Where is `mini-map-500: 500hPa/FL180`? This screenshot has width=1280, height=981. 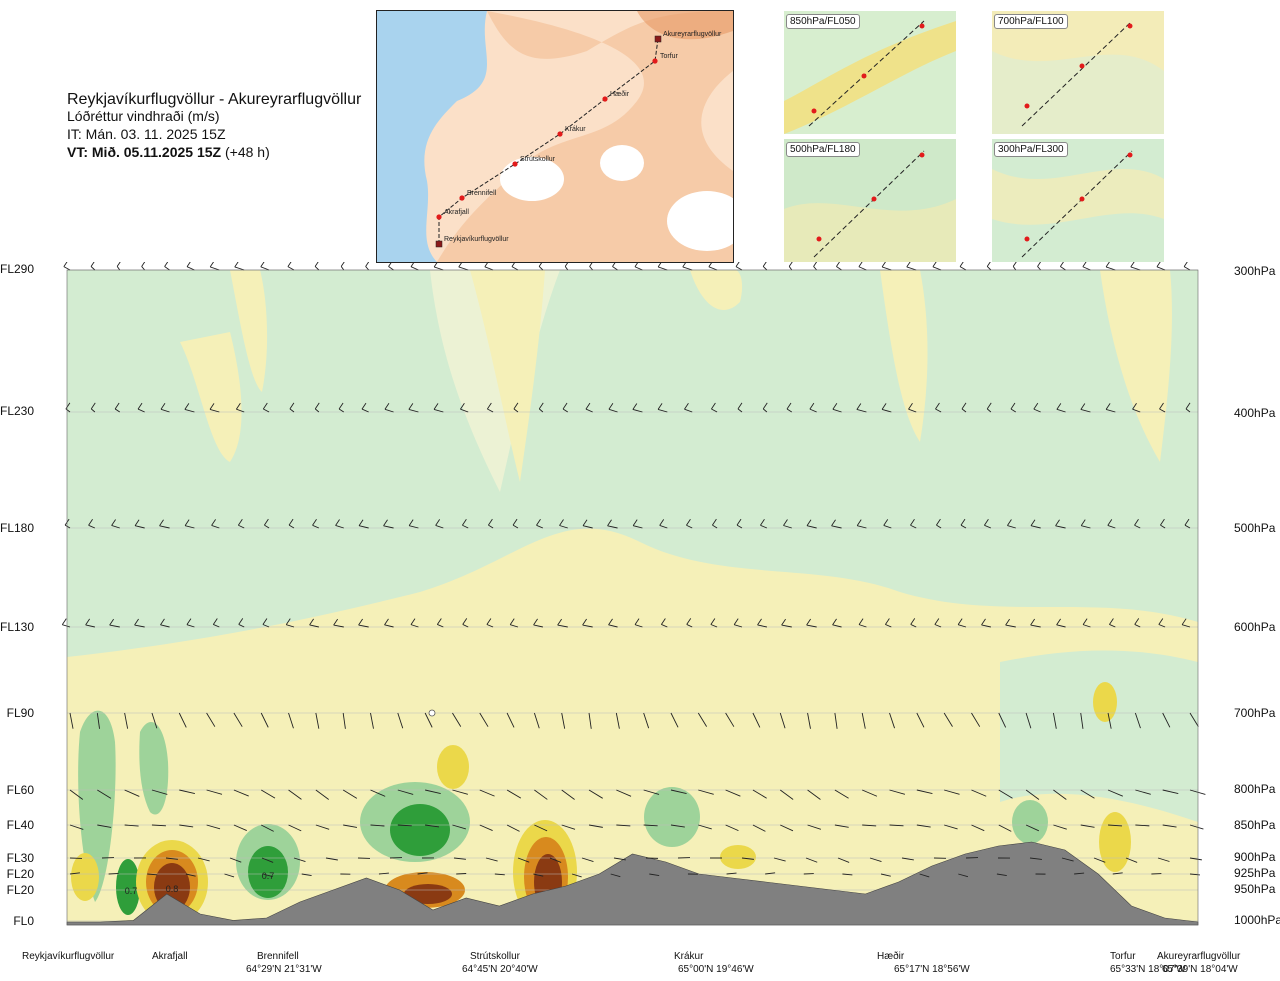
mini-map-500: 500hPa/FL180 is located at coordinates (870, 200).